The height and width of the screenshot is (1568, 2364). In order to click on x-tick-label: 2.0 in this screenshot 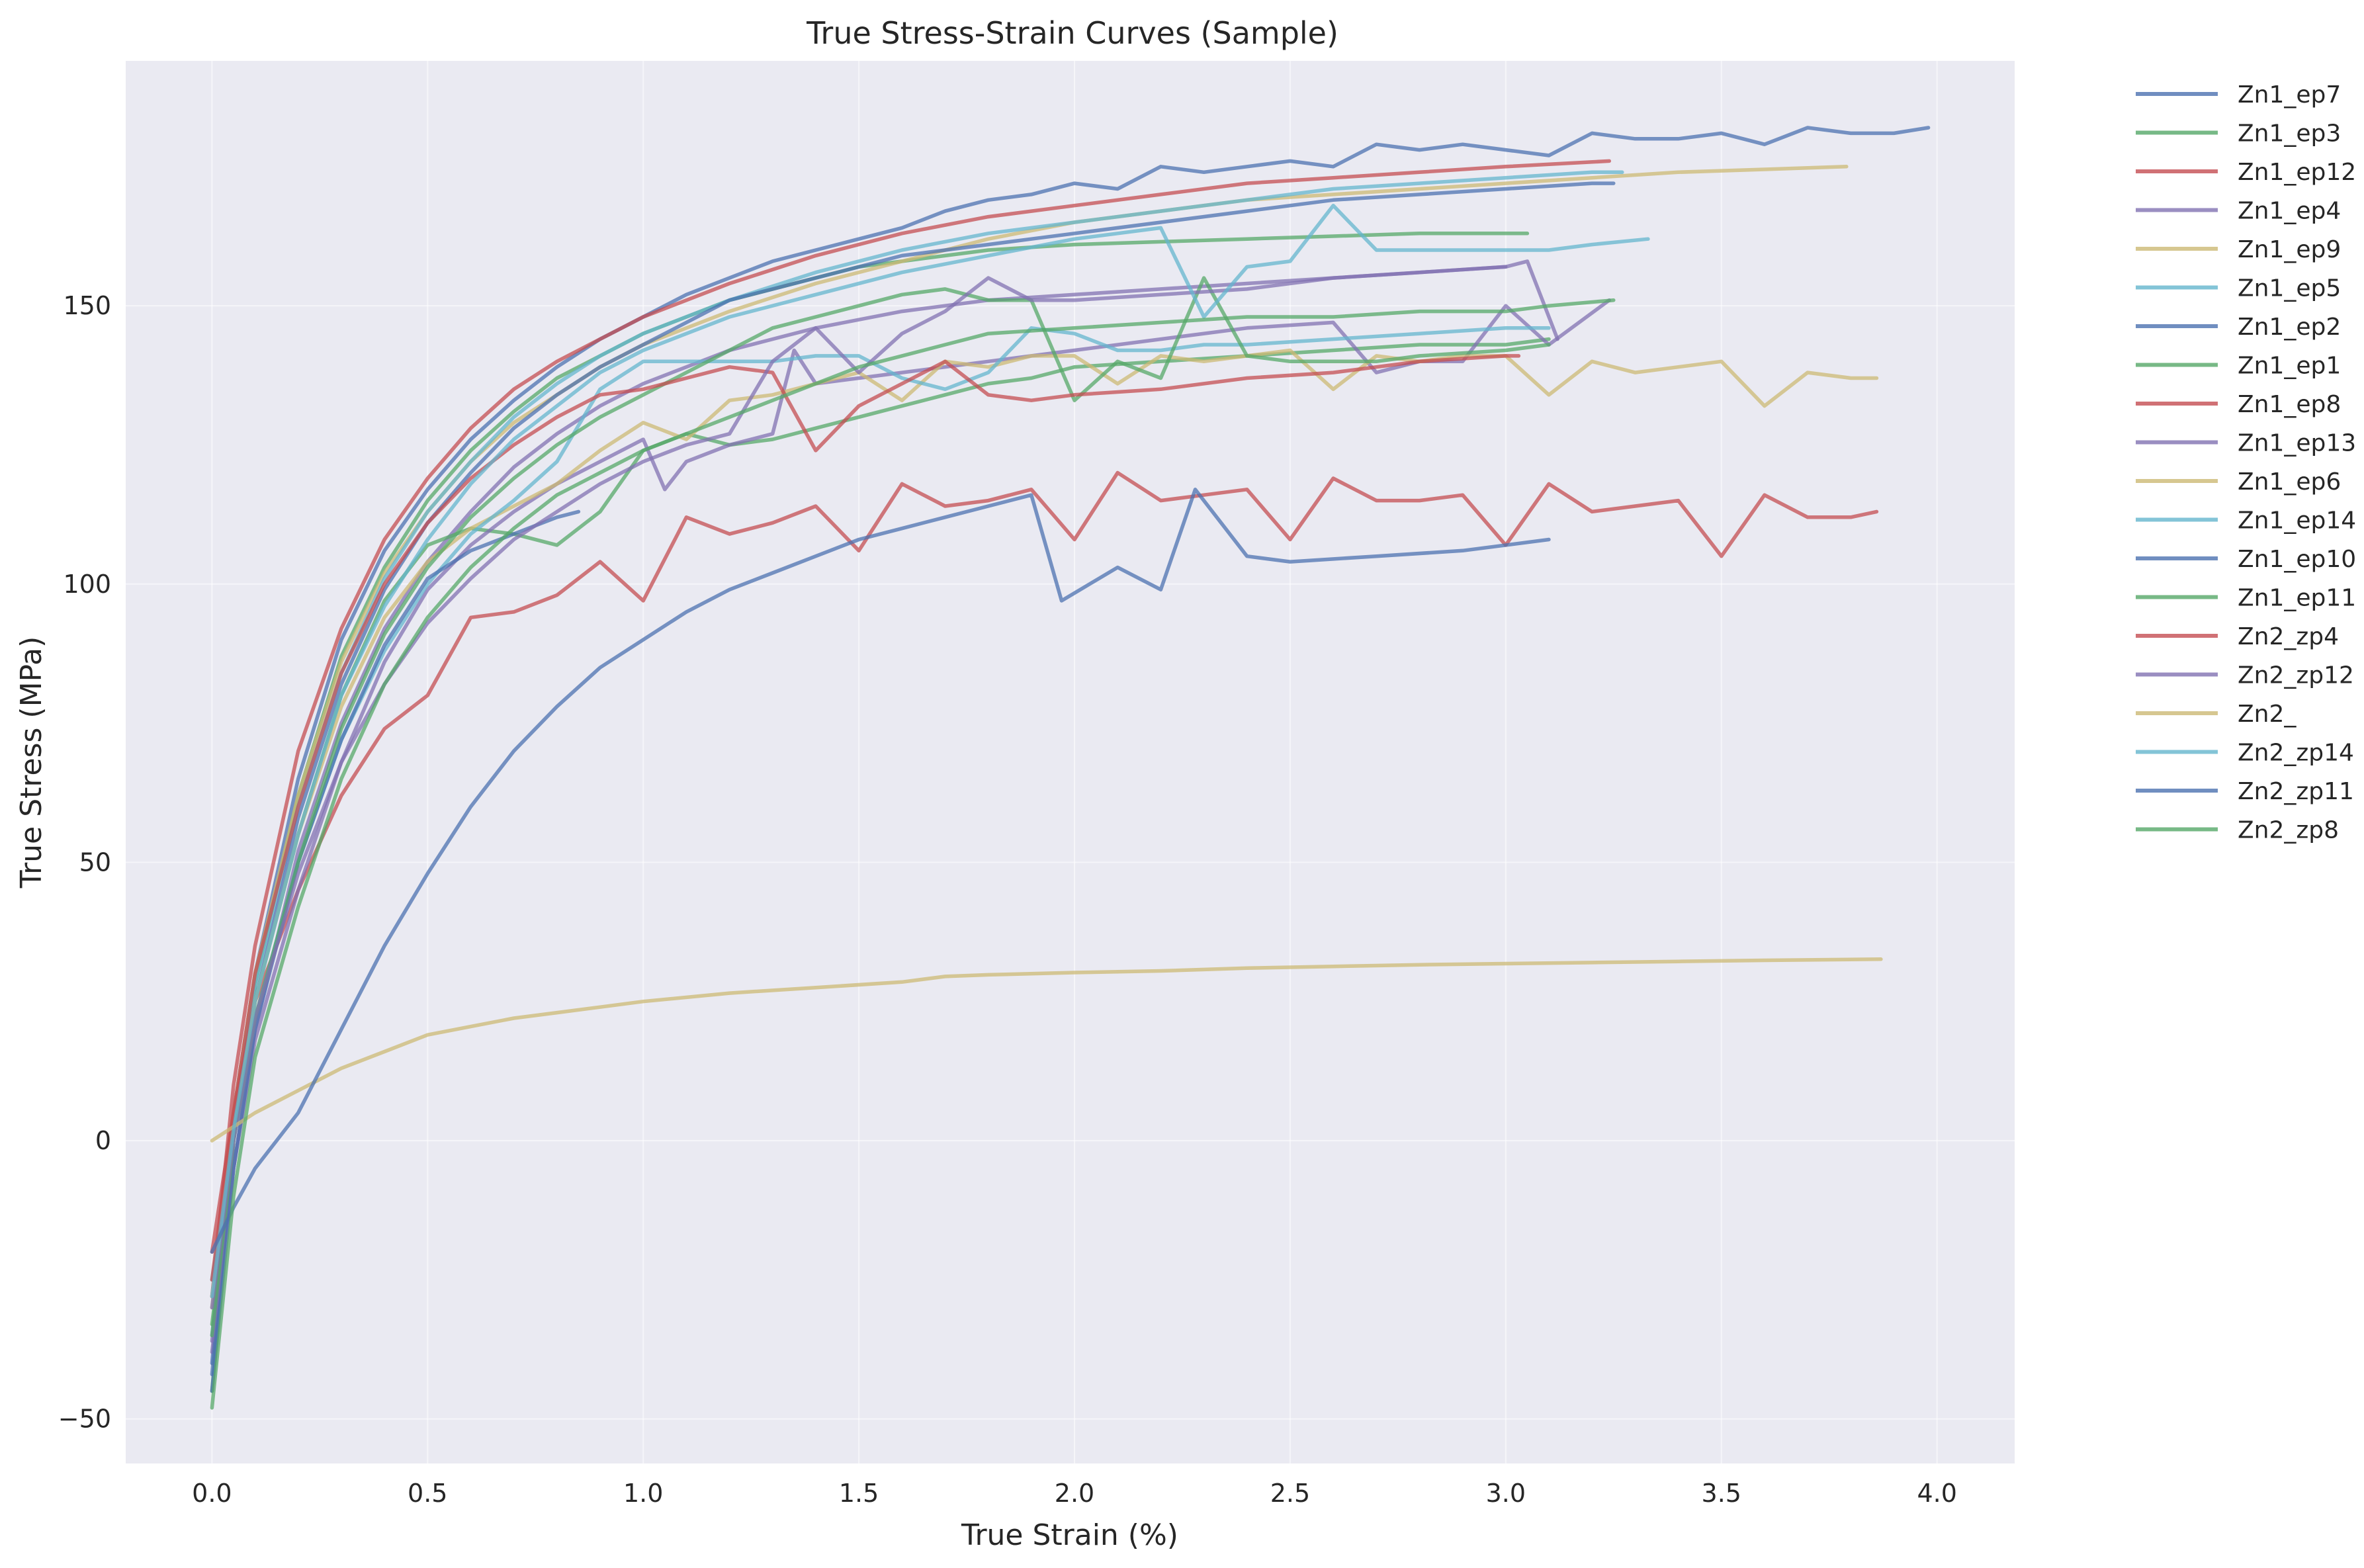, I will do `click(1075, 1494)`.